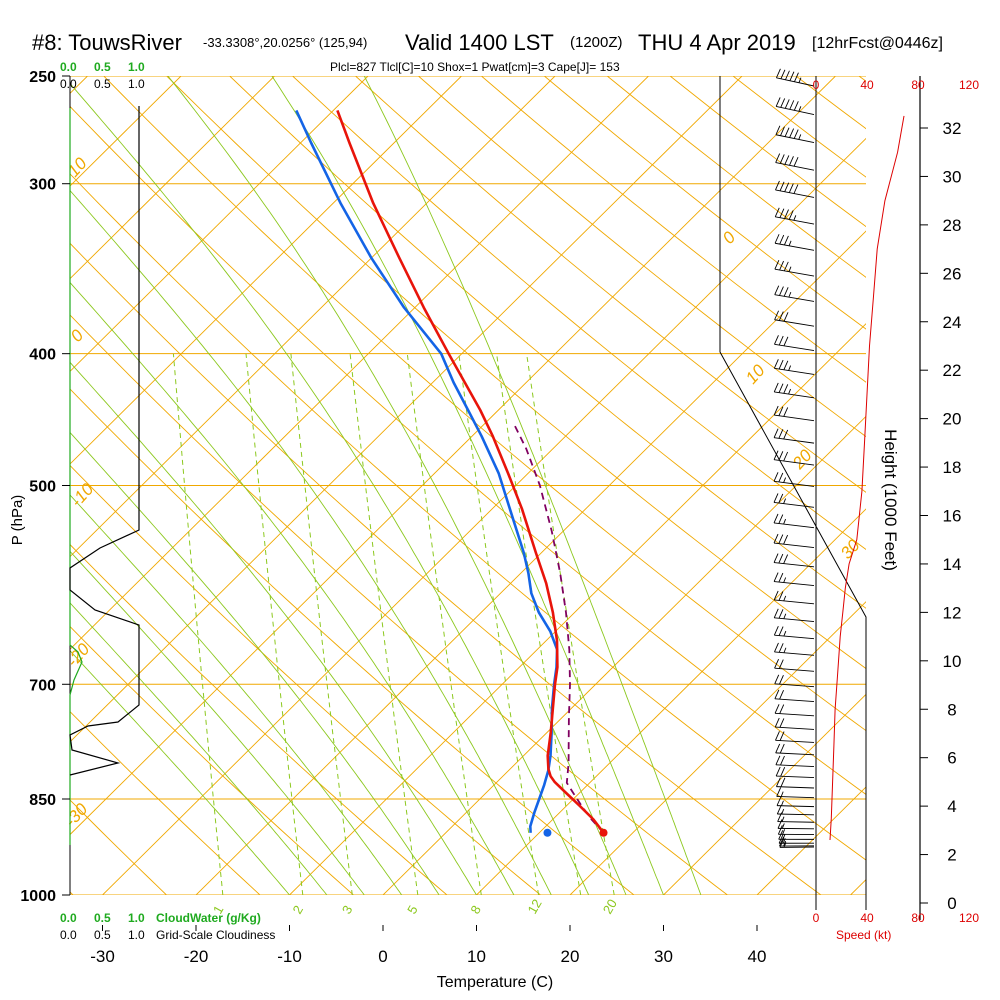  I want to click on zulu-time: (1200Z), so click(596, 42).